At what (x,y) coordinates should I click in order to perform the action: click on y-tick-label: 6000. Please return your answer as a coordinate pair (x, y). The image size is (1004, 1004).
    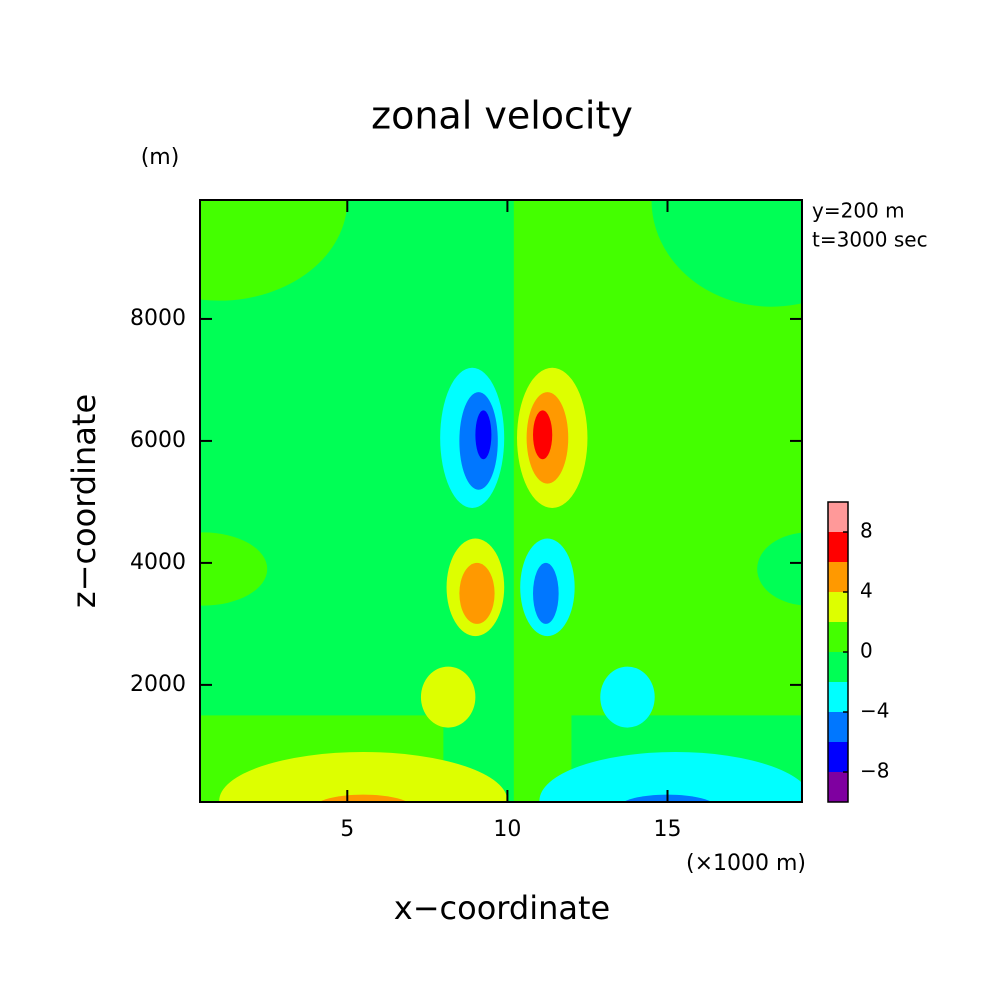
    Looking at the image, I should click on (158, 440).